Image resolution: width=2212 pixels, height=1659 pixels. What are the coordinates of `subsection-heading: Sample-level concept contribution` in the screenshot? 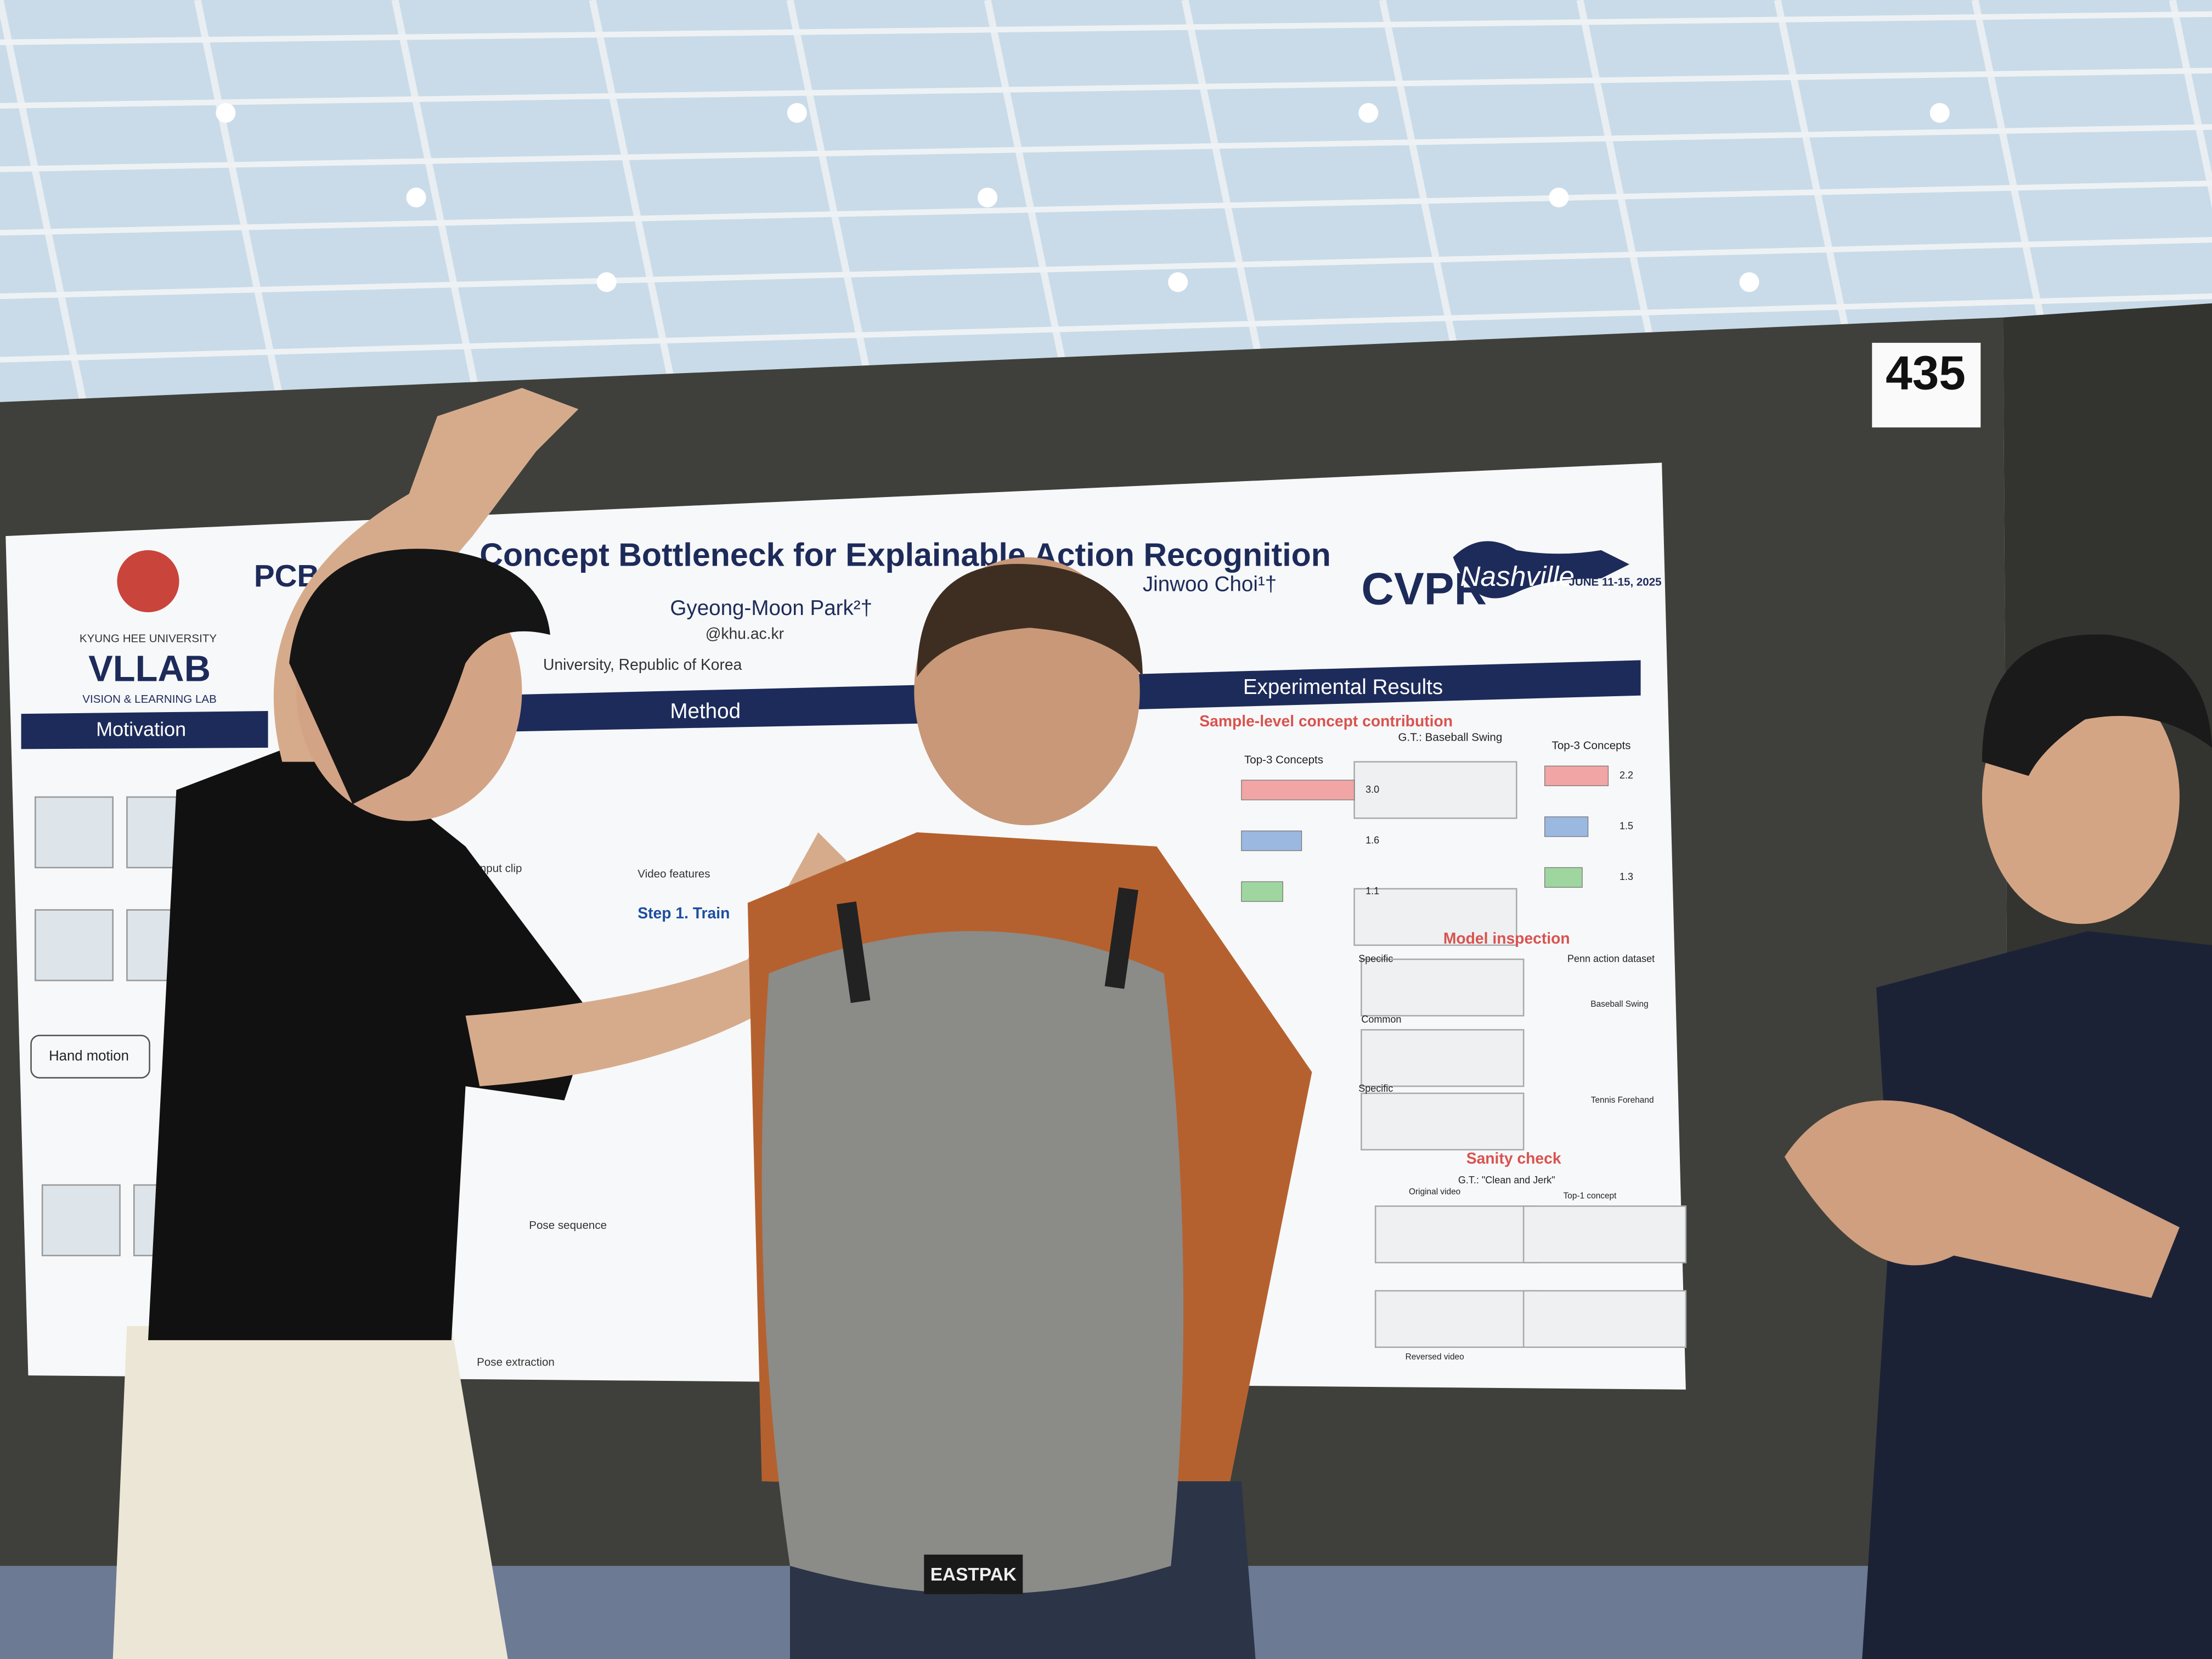 It's located at (1326, 721).